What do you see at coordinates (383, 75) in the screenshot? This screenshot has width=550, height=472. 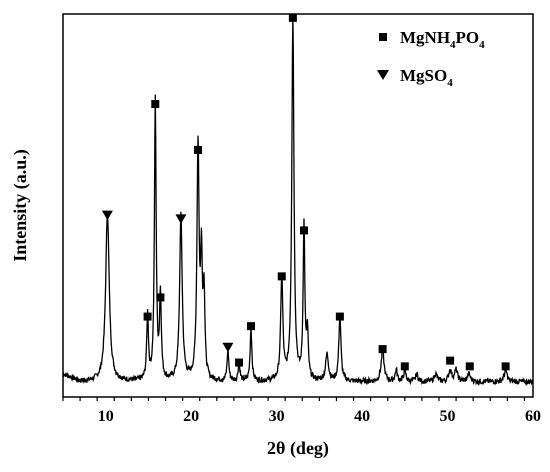 I see `legend-marker-triangle` at bounding box center [383, 75].